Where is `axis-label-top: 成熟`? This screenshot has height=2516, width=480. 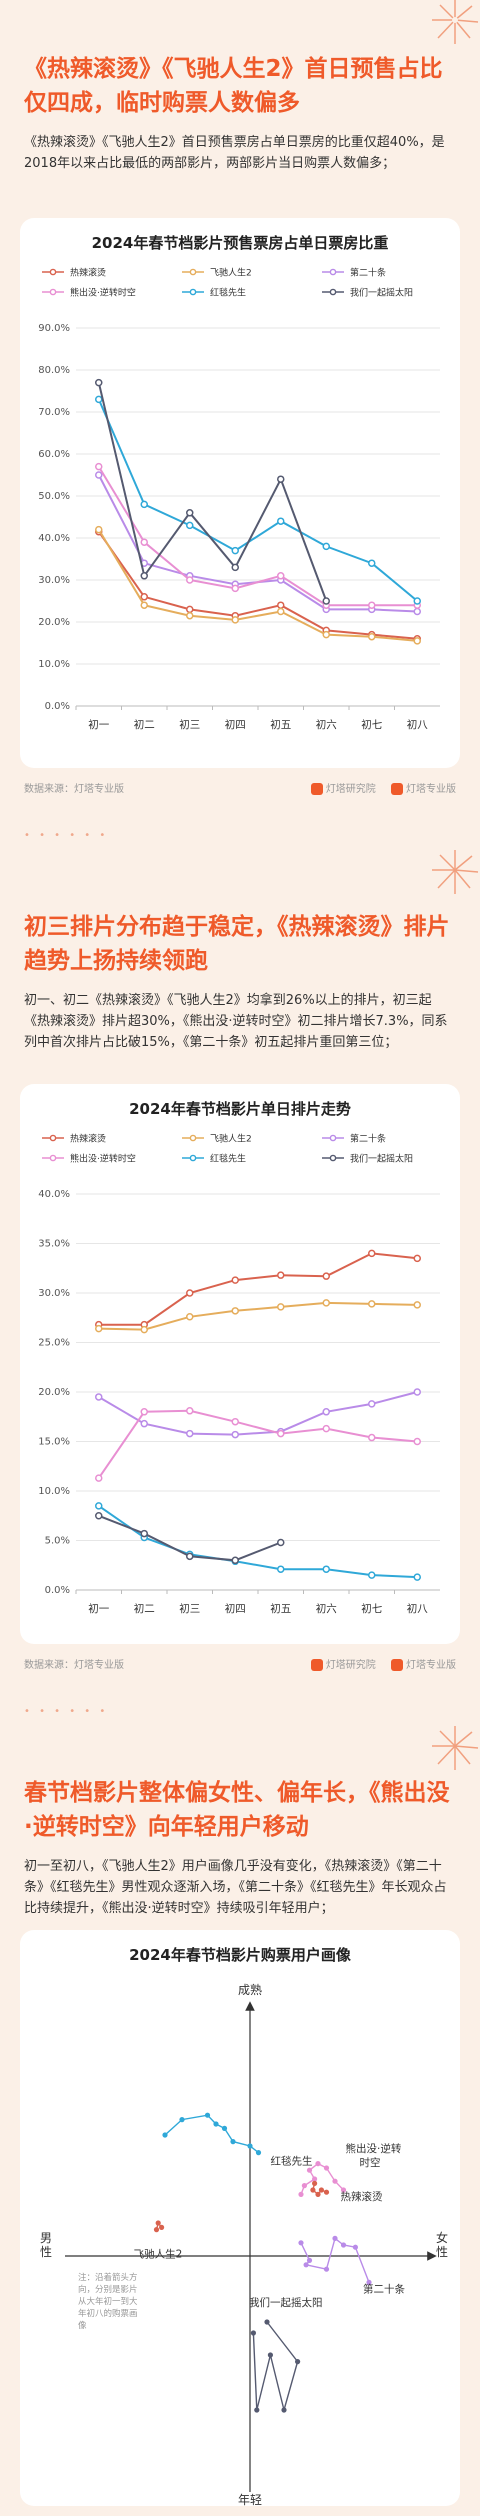
axis-label-top: 成熟 is located at coordinates (250, 1989).